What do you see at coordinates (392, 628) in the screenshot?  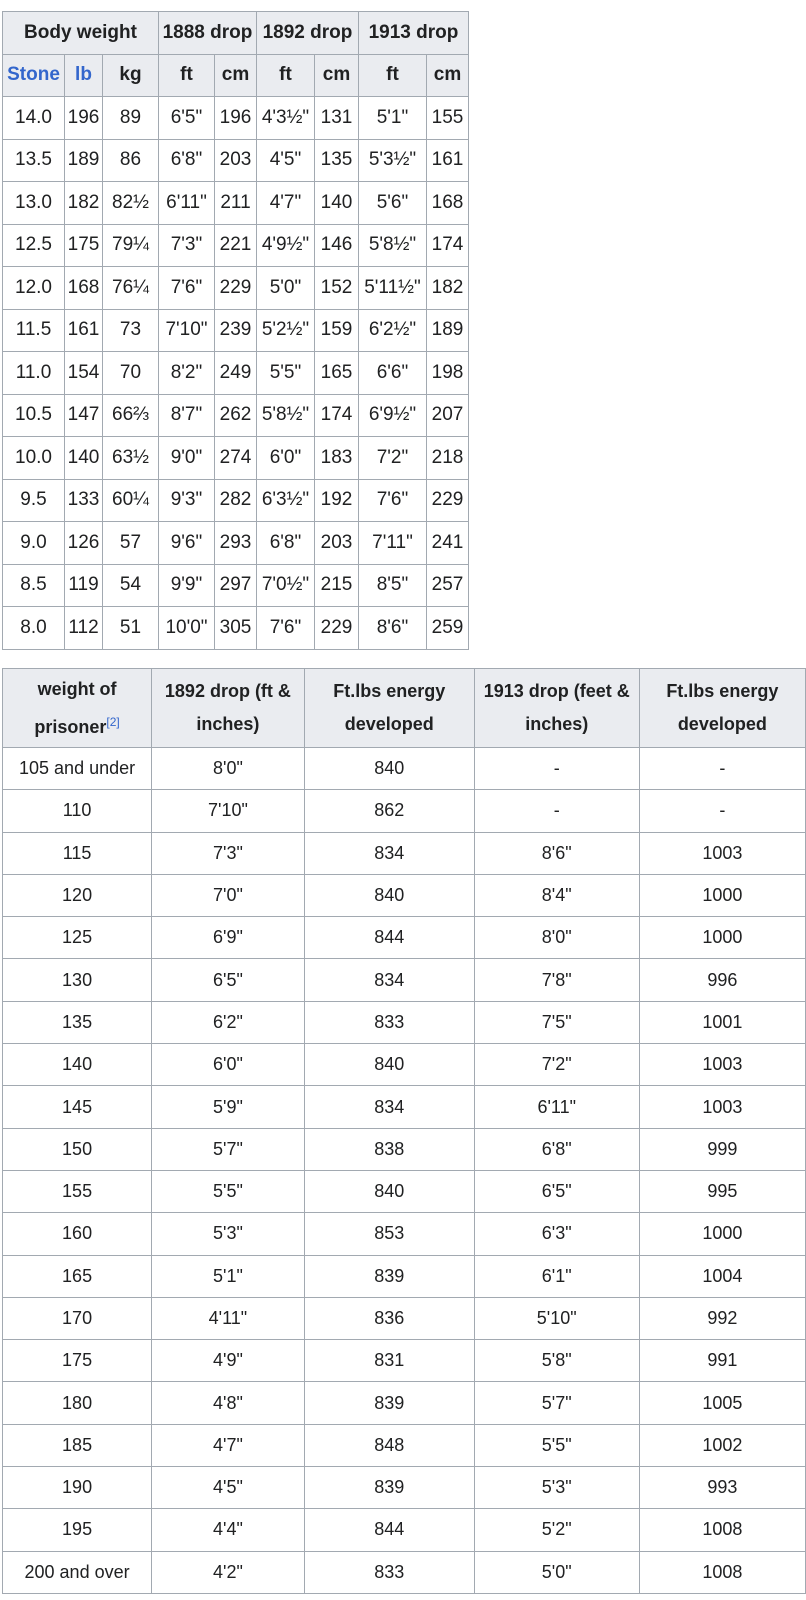 I see `table-cell: 8'6"` at bounding box center [392, 628].